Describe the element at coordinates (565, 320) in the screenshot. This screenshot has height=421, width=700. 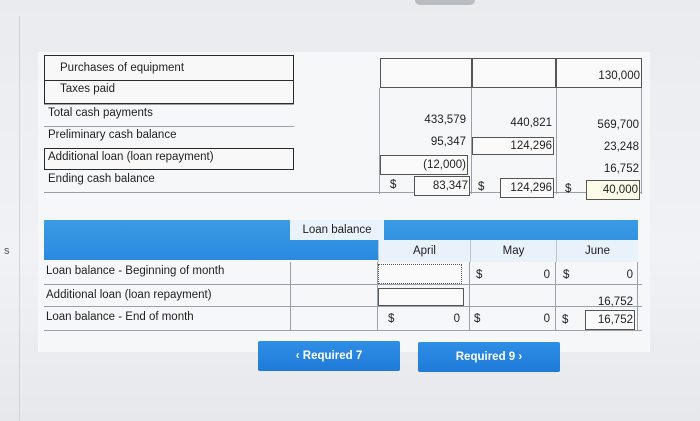
I see `currency-loan-end-june: $` at that location.